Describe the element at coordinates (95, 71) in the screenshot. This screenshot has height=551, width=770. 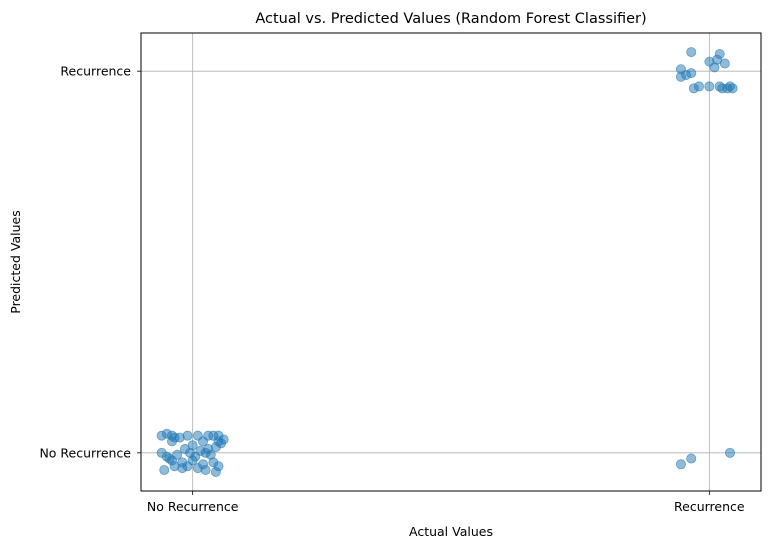
I see `y-tick-label: Recurrence` at that location.